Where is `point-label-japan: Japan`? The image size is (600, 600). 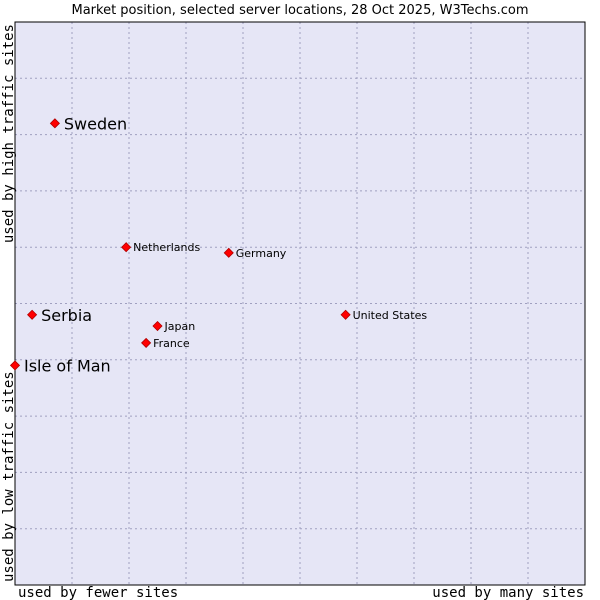
point-label-japan: Japan is located at coordinates (180, 326).